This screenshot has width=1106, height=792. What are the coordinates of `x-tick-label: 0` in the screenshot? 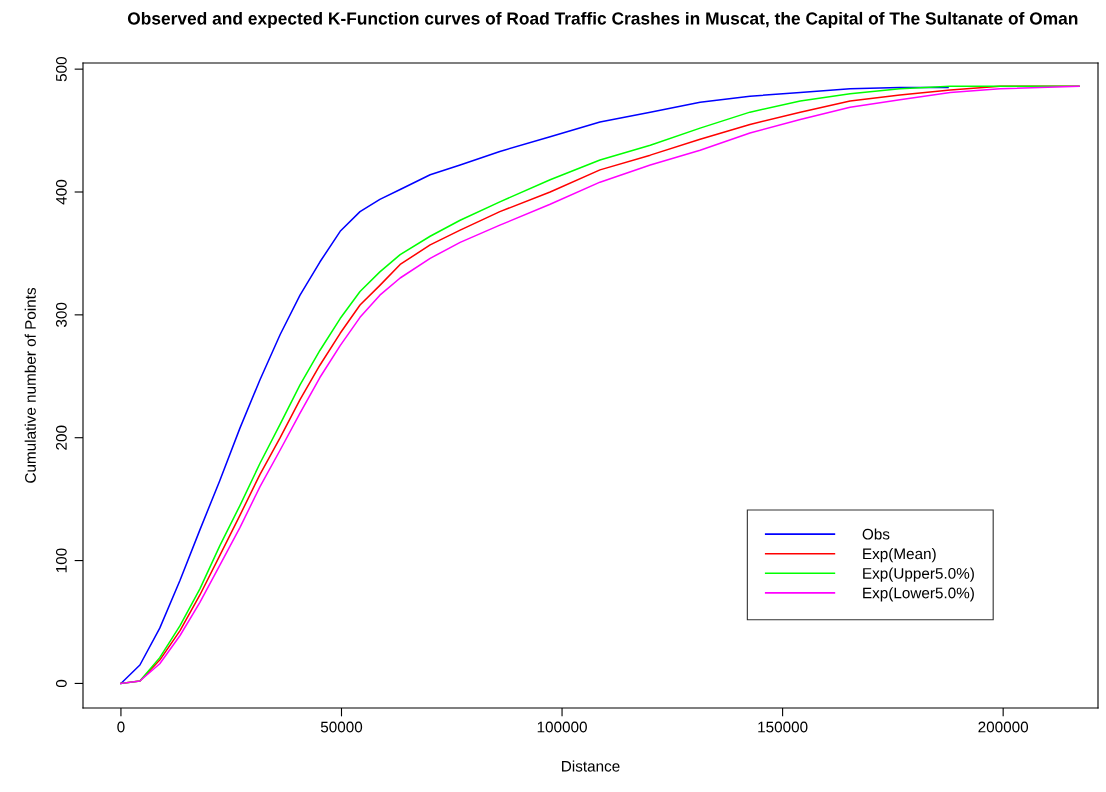 It's located at (121, 727).